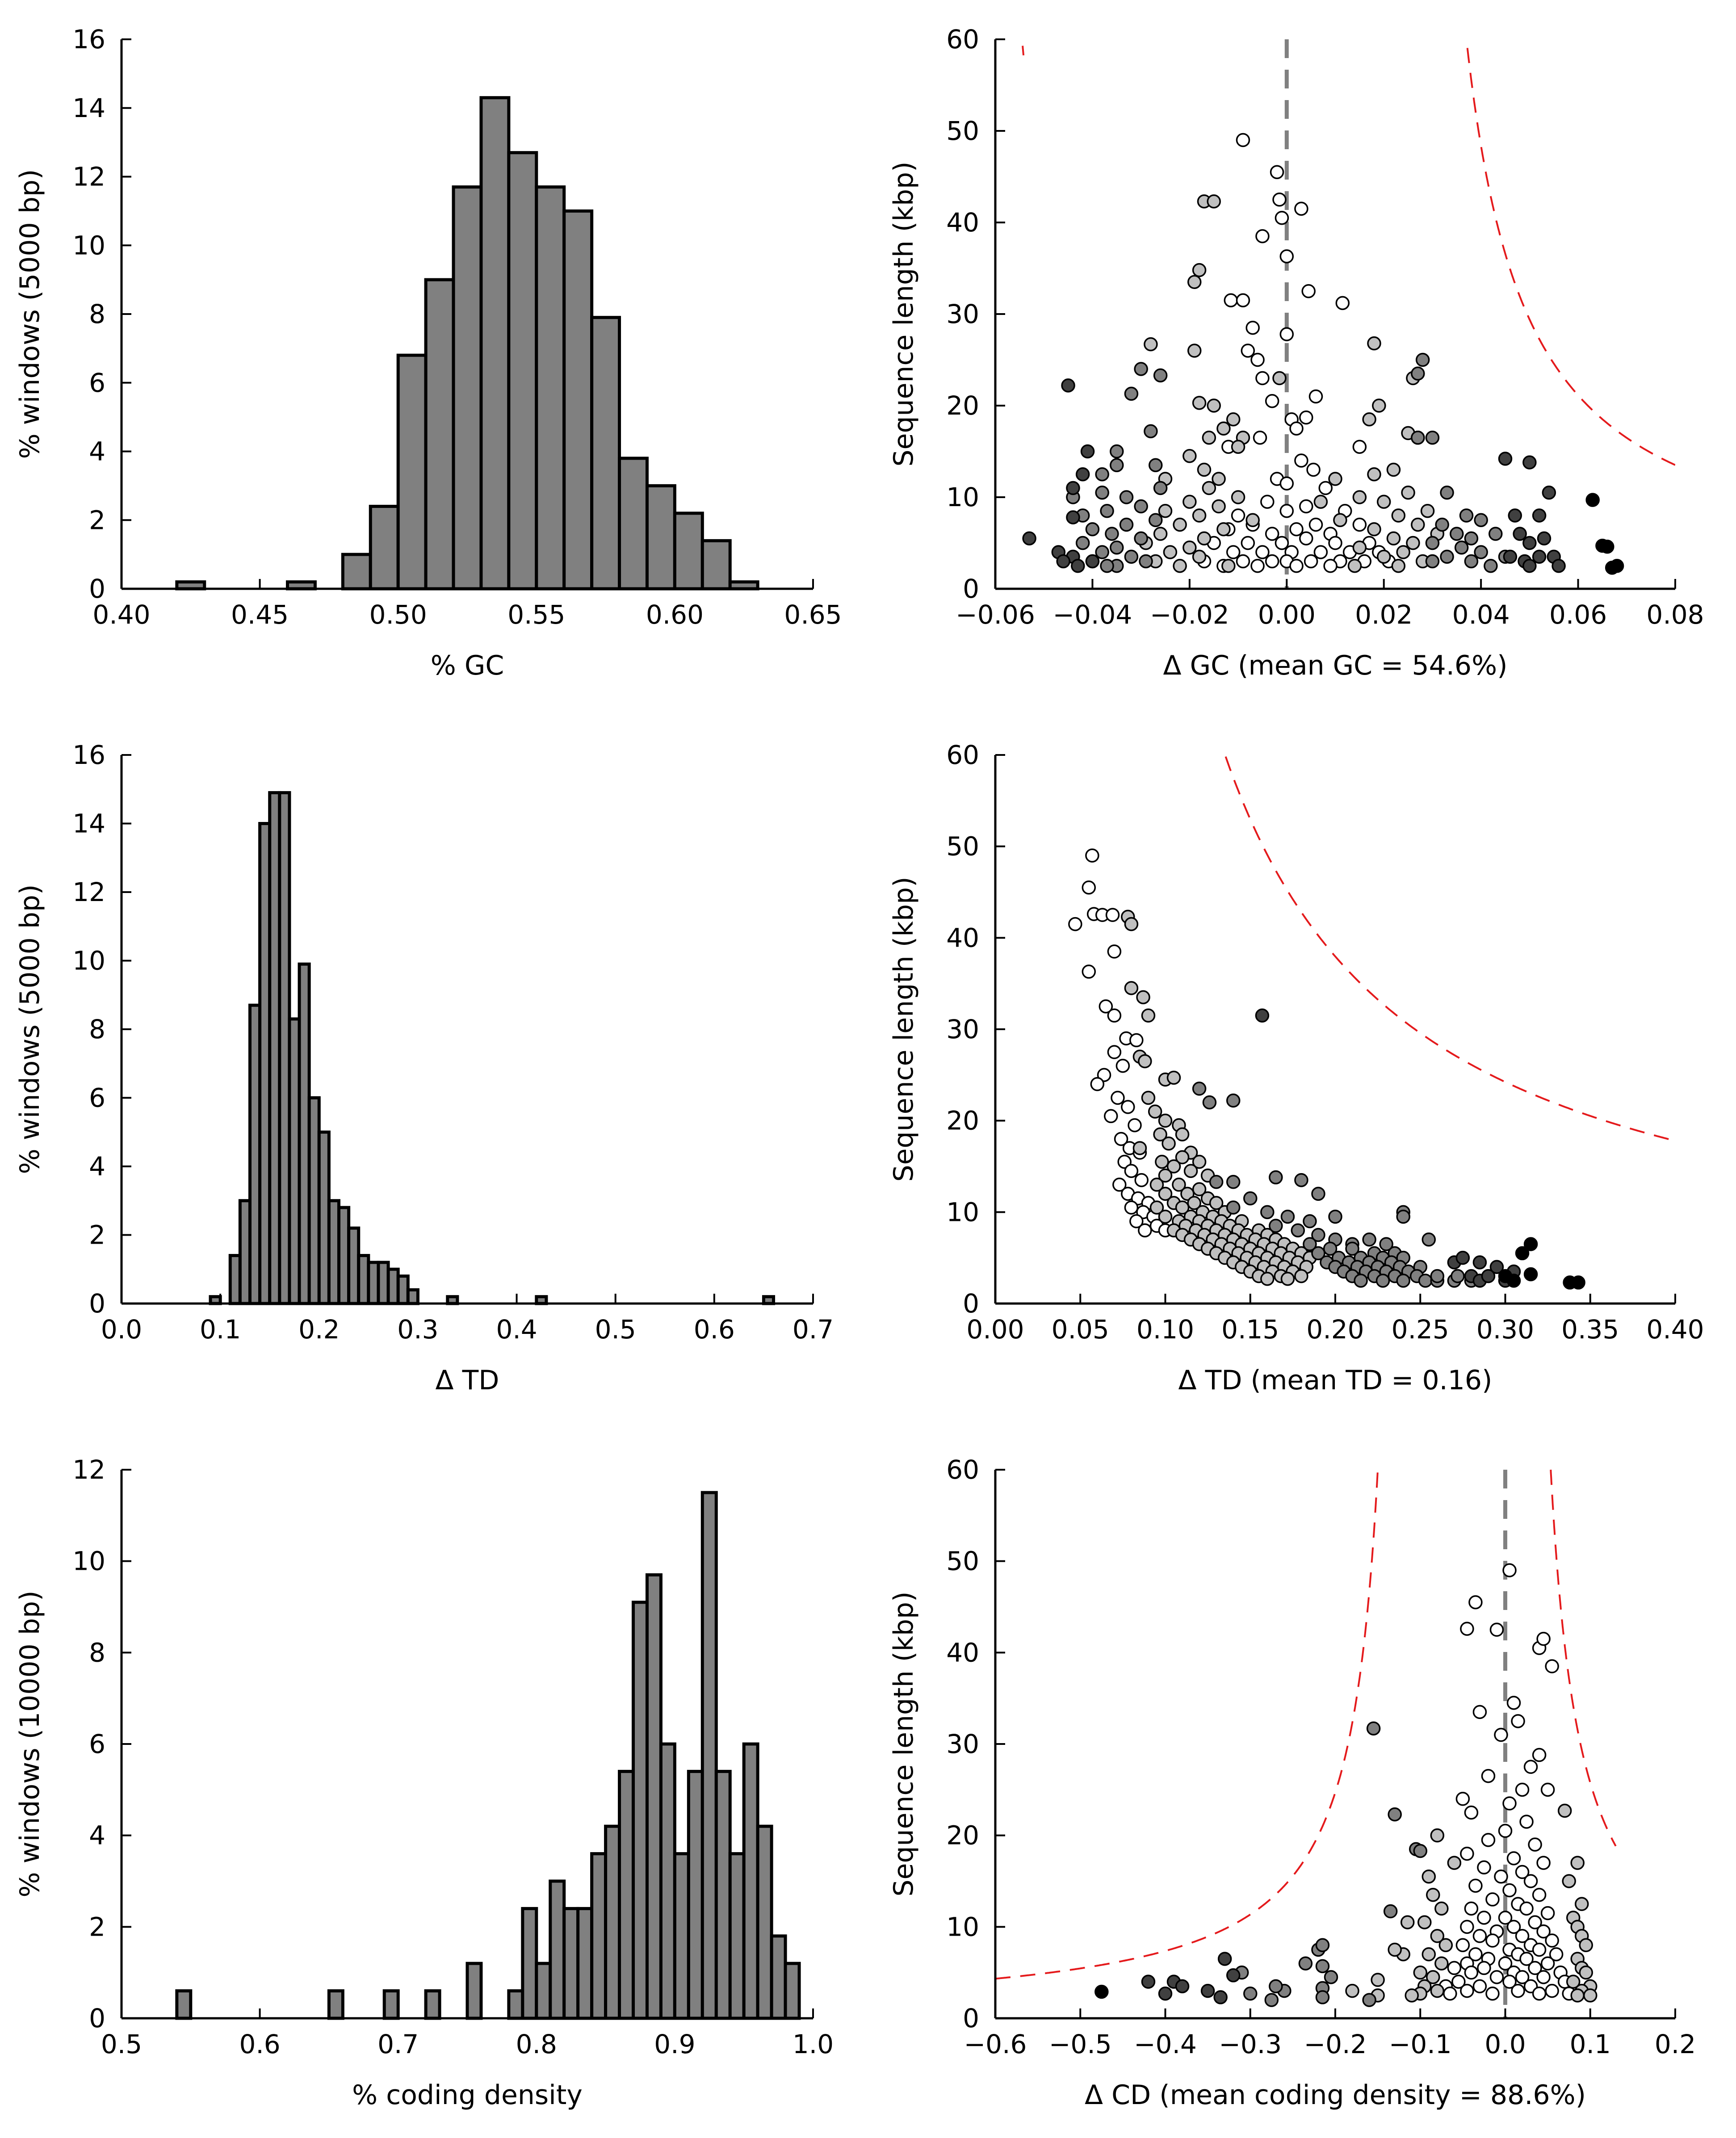 Image resolution: width=1736 pixels, height=2138 pixels. What do you see at coordinates (1590, 2044) in the screenshot?
I see `cd-scatter-x-tick-label: 0.1` at bounding box center [1590, 2044].